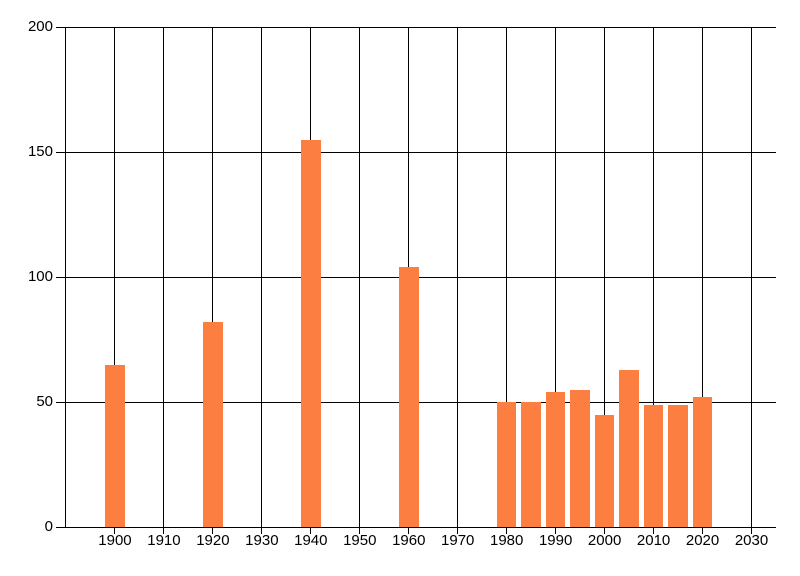 This screenshot has height=576, width=800. I want to click on x-tick-label: 2030, so click(751, 540).